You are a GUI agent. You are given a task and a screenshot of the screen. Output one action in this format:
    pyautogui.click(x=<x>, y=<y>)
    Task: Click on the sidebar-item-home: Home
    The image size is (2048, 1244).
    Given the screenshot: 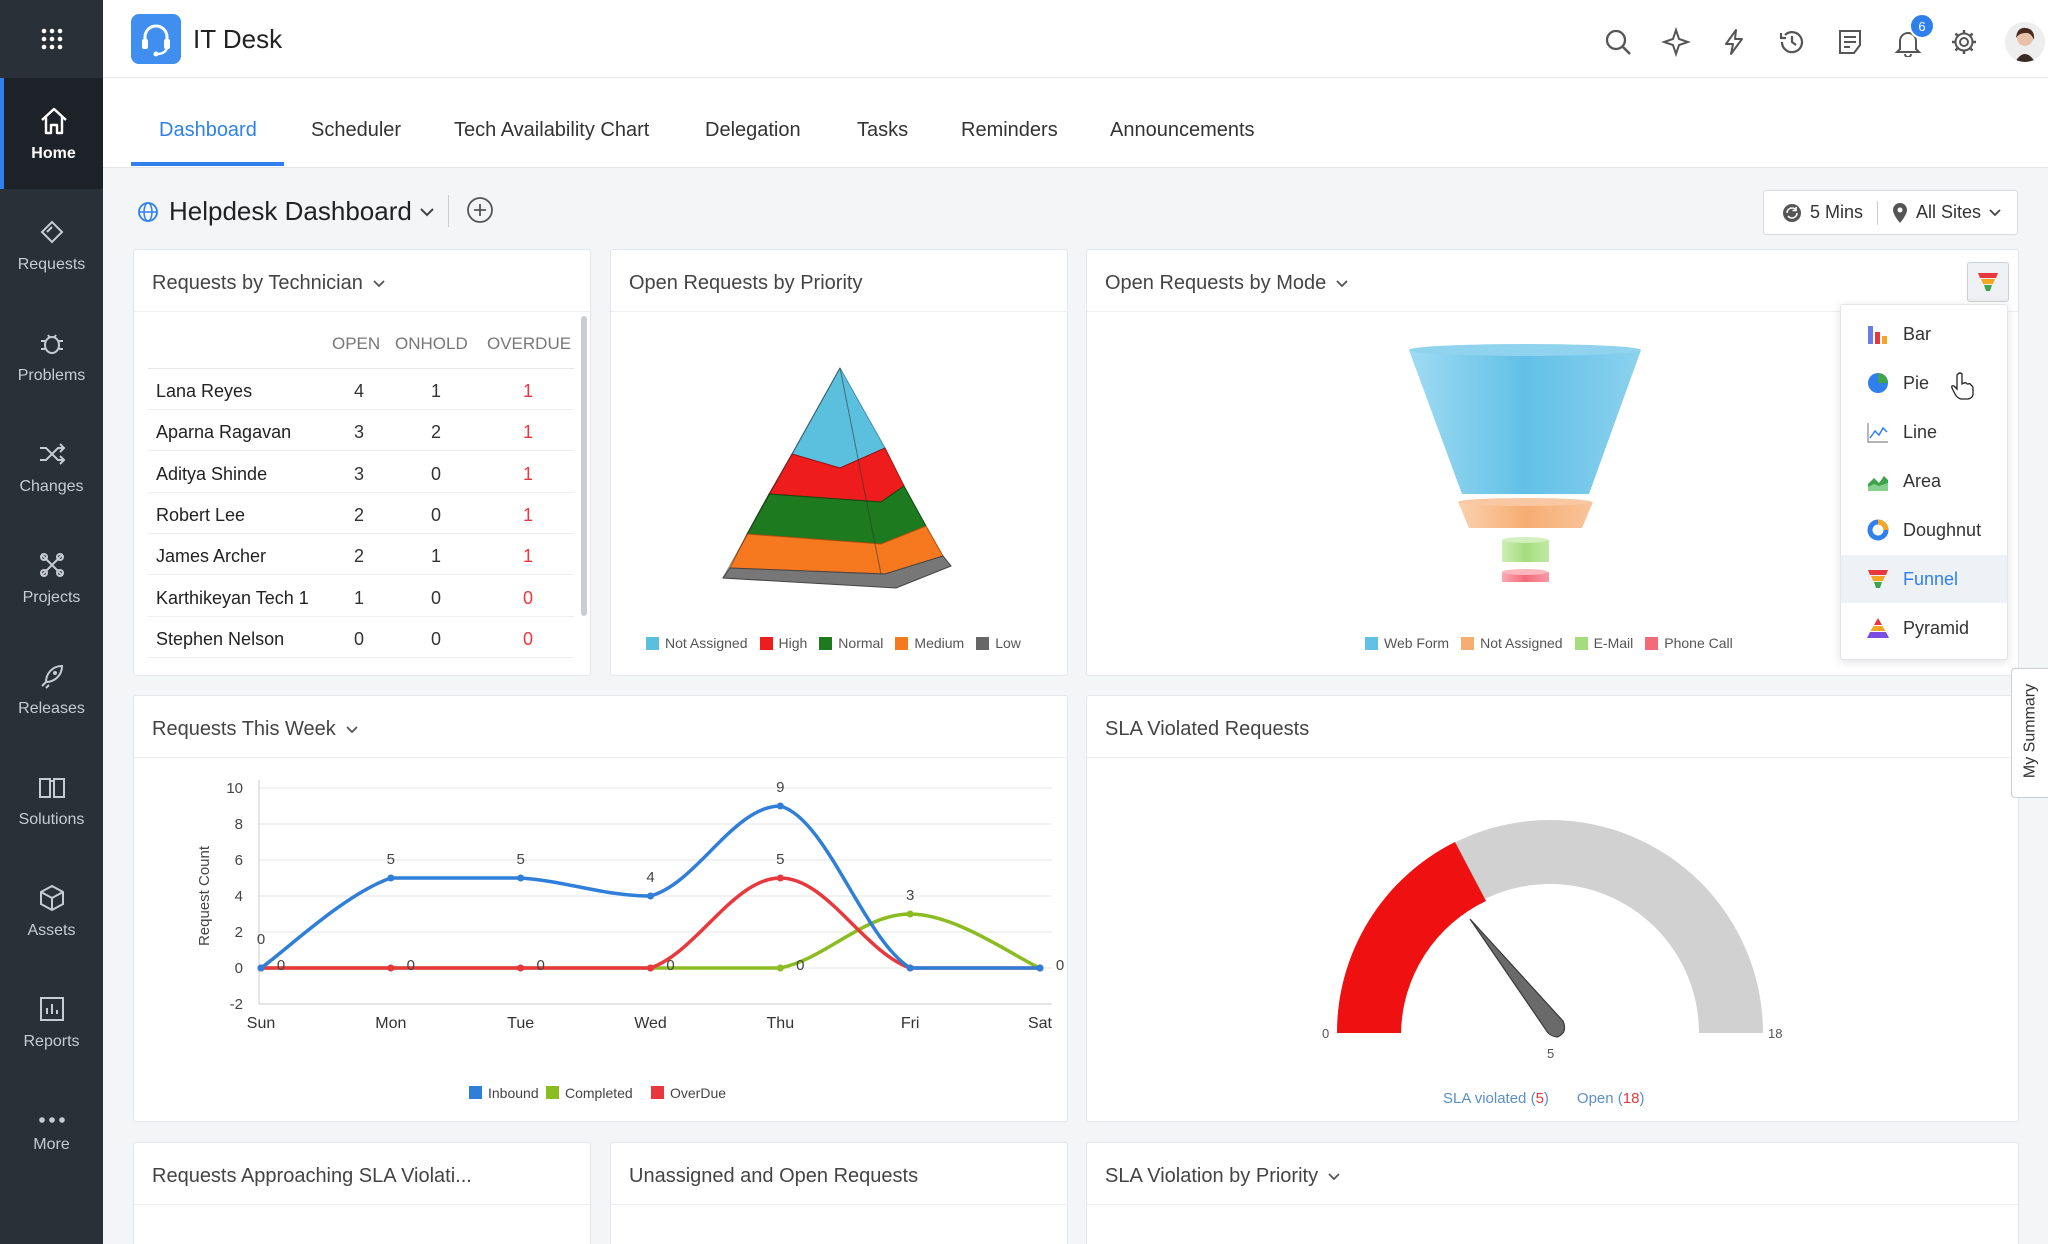 What is the action you would take?
    pyautogui.click(x=51, y=133)
    